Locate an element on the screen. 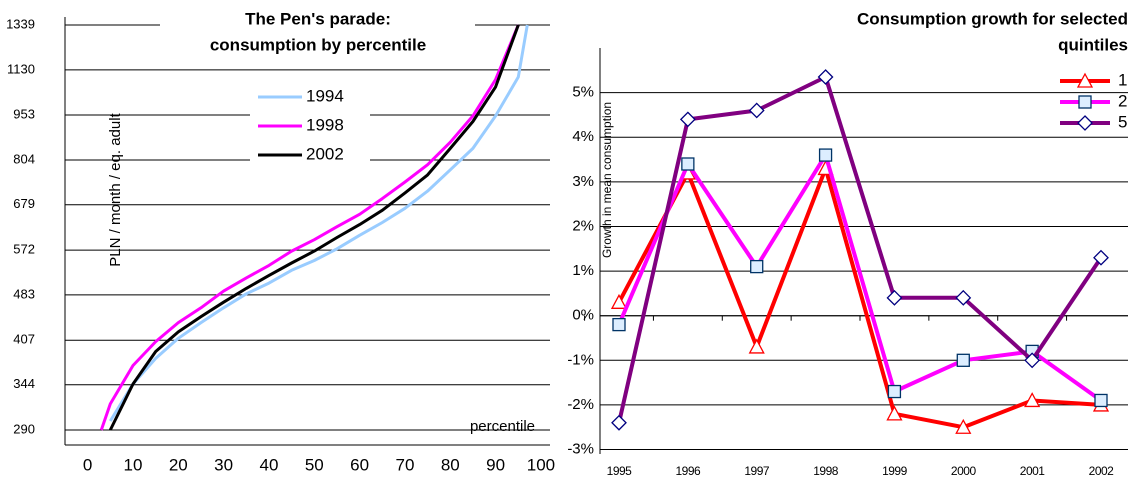 This screenshot has width=1136, height=489. x-tick-label: 20 is located at coordinates (178, 464).